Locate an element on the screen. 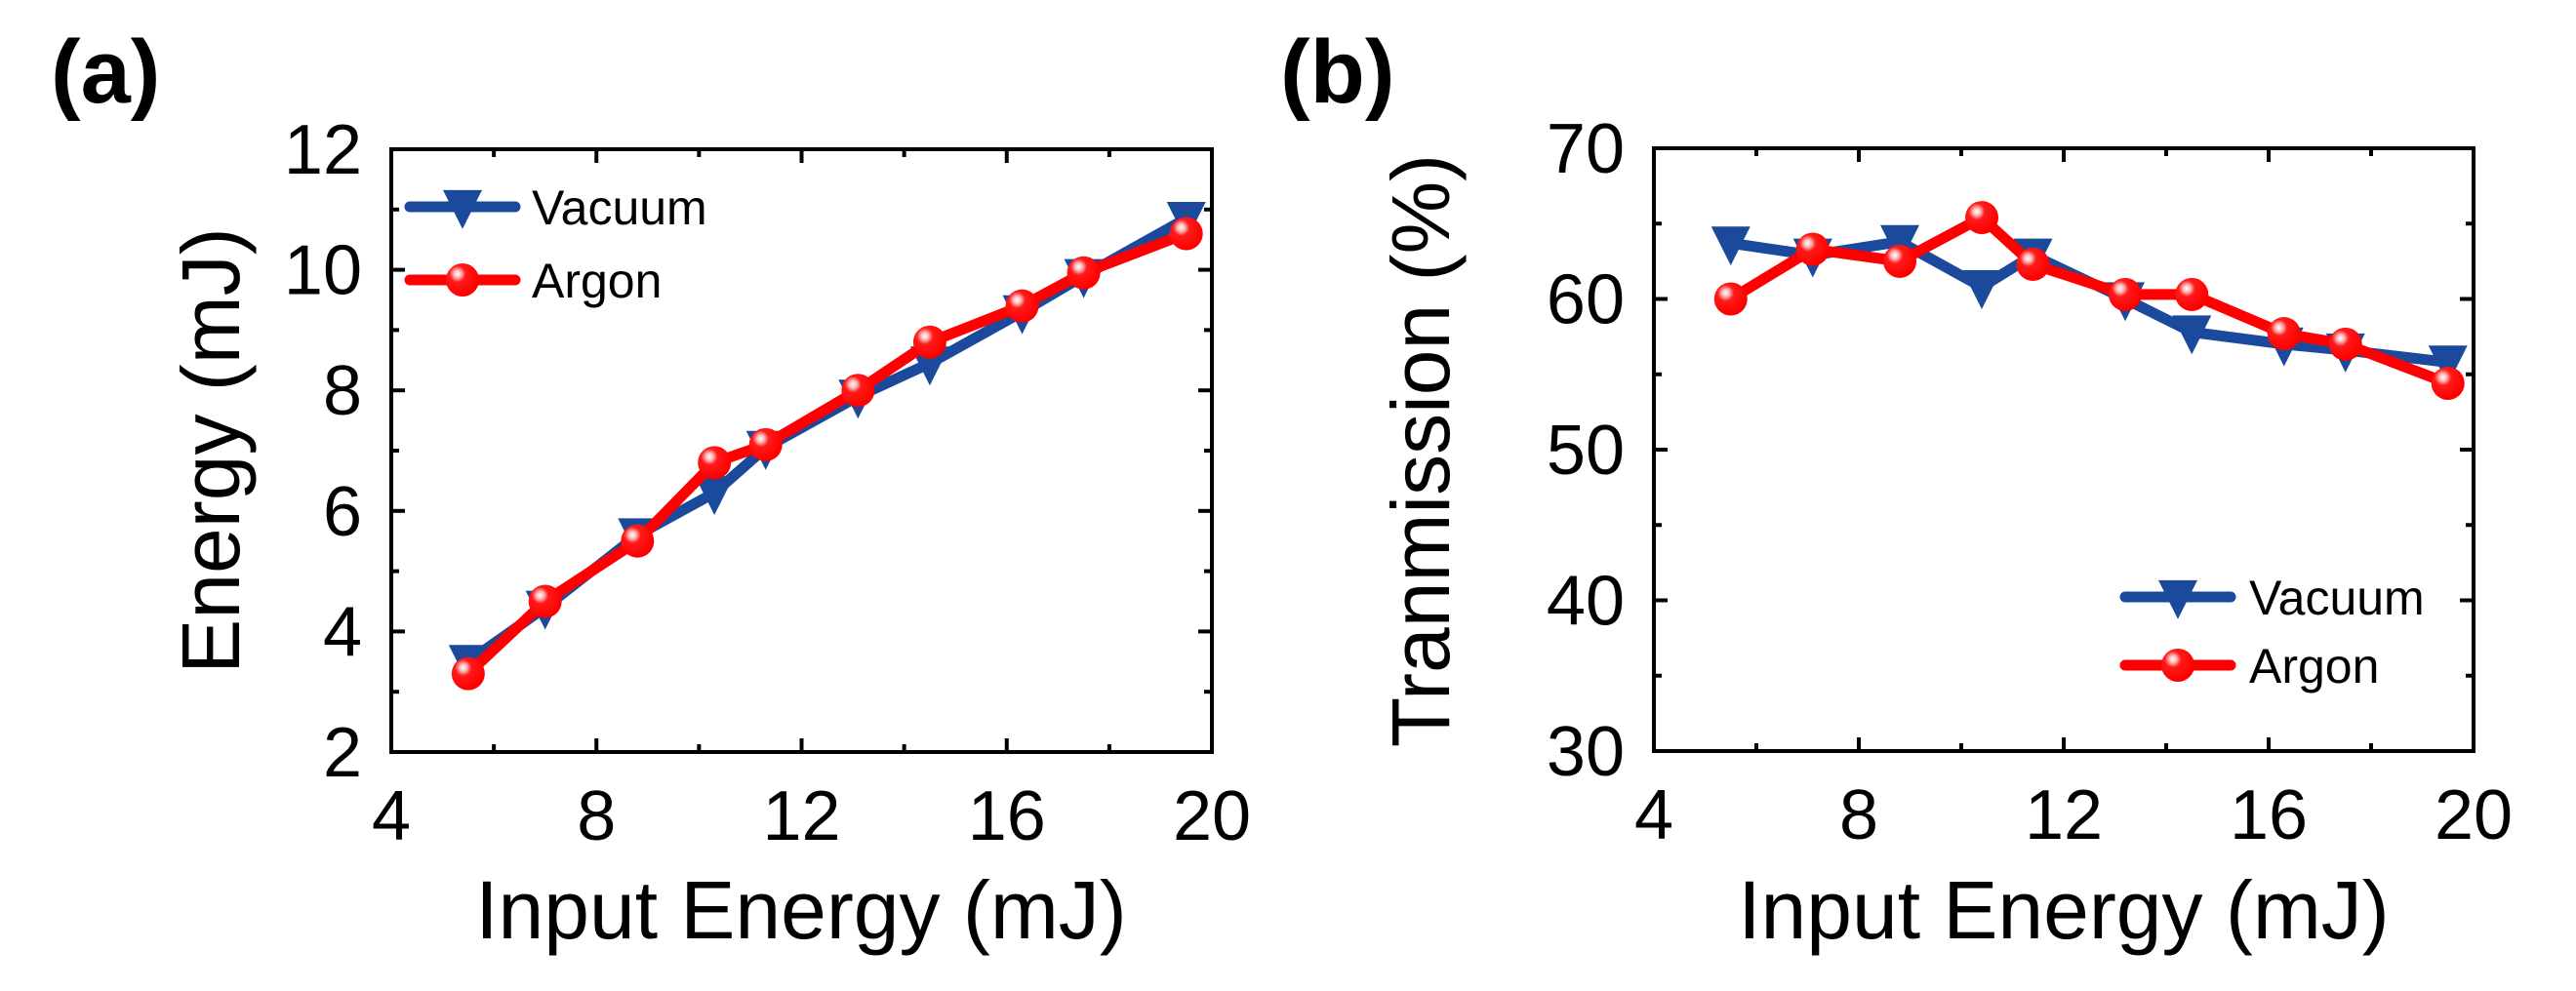 The height and width of the screenshot is (991, 2576). x-axis-title-a: Input Energy (mJ) is located at coordinates (801, 910).